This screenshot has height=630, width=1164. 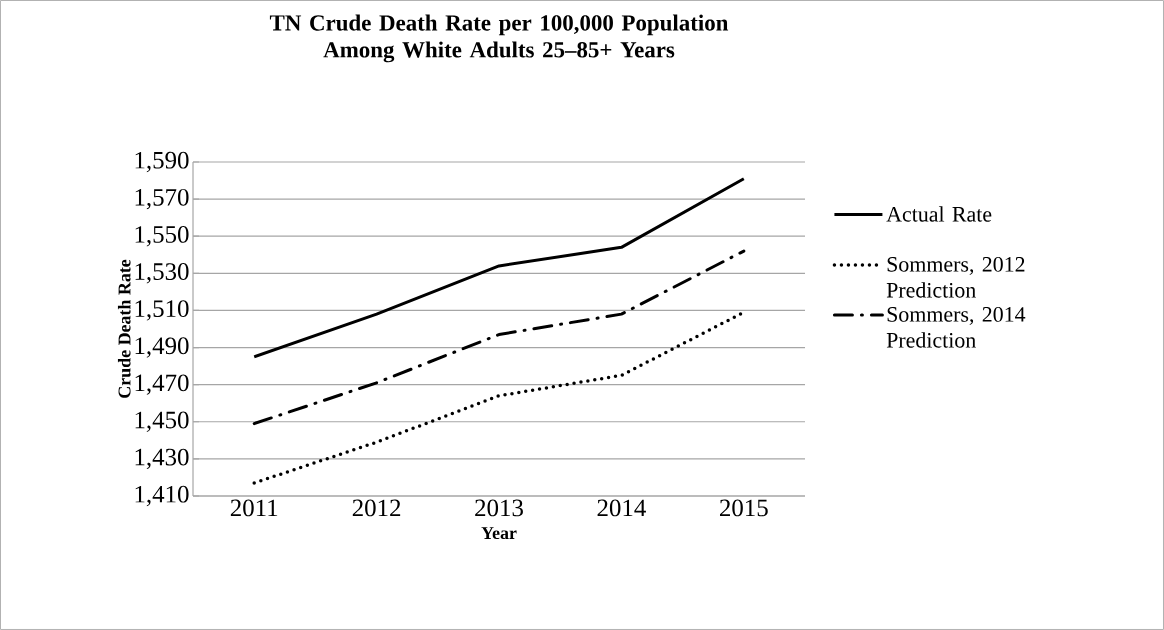 I want to click on y-tick-label: 1,470, so click(x=162, y=384).